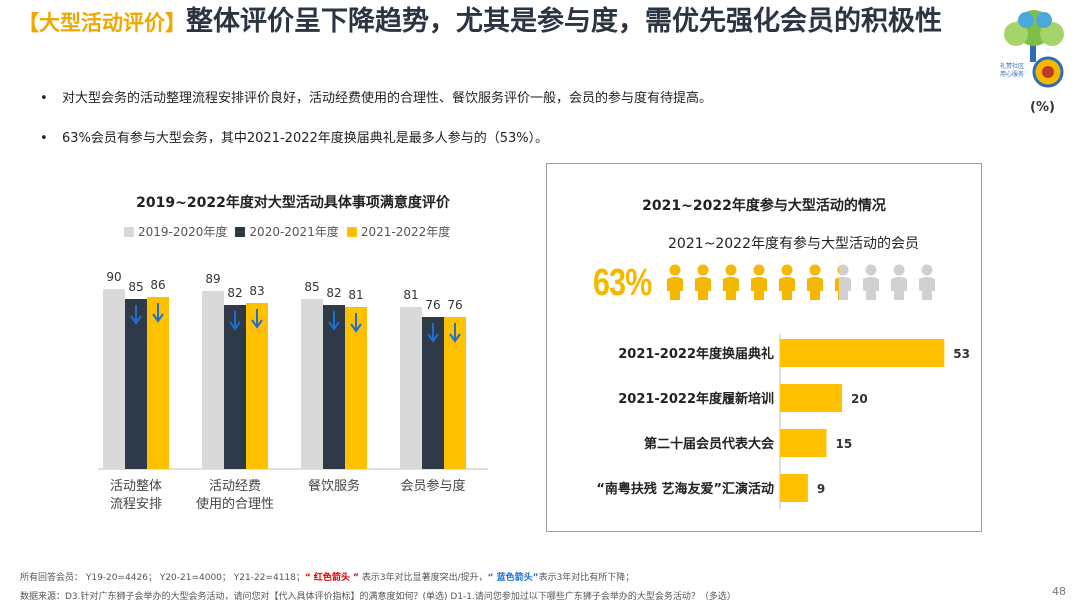 Image resolution: width=1080 pixels, height=608 pixels. I want to click on people-pictogram, so click(801, 282).